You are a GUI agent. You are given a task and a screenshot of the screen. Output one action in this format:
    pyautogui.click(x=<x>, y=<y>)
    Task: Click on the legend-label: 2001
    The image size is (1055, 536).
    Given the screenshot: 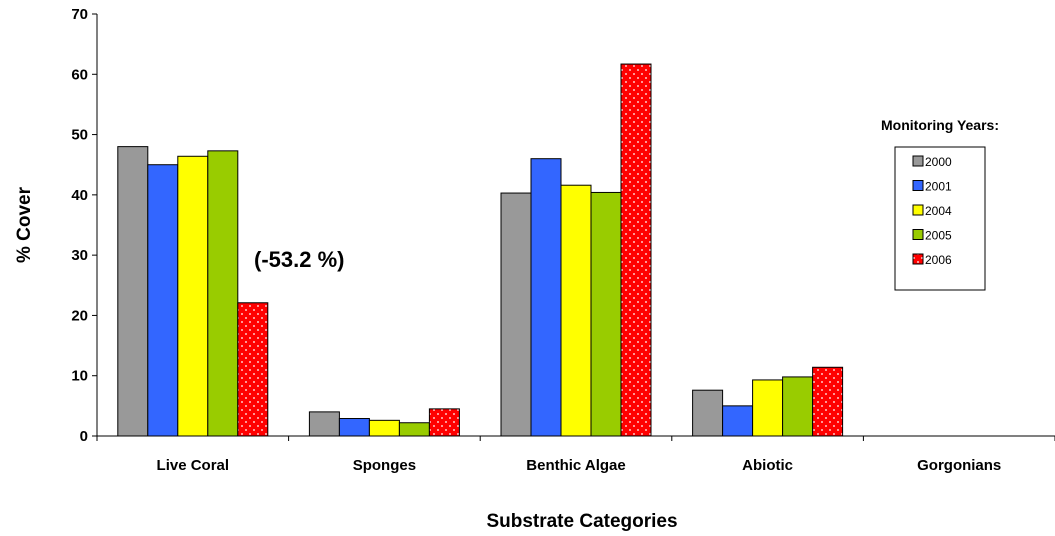 What is the action you would take?
    pyautogui.click(x=938, y=187)
    